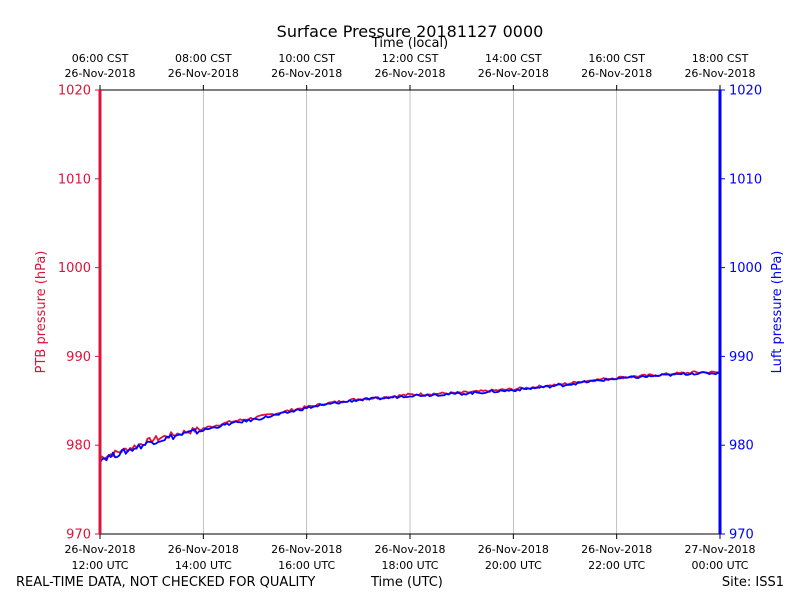  I want to click on right-y-tick-label: 1020, so click(745, 91).